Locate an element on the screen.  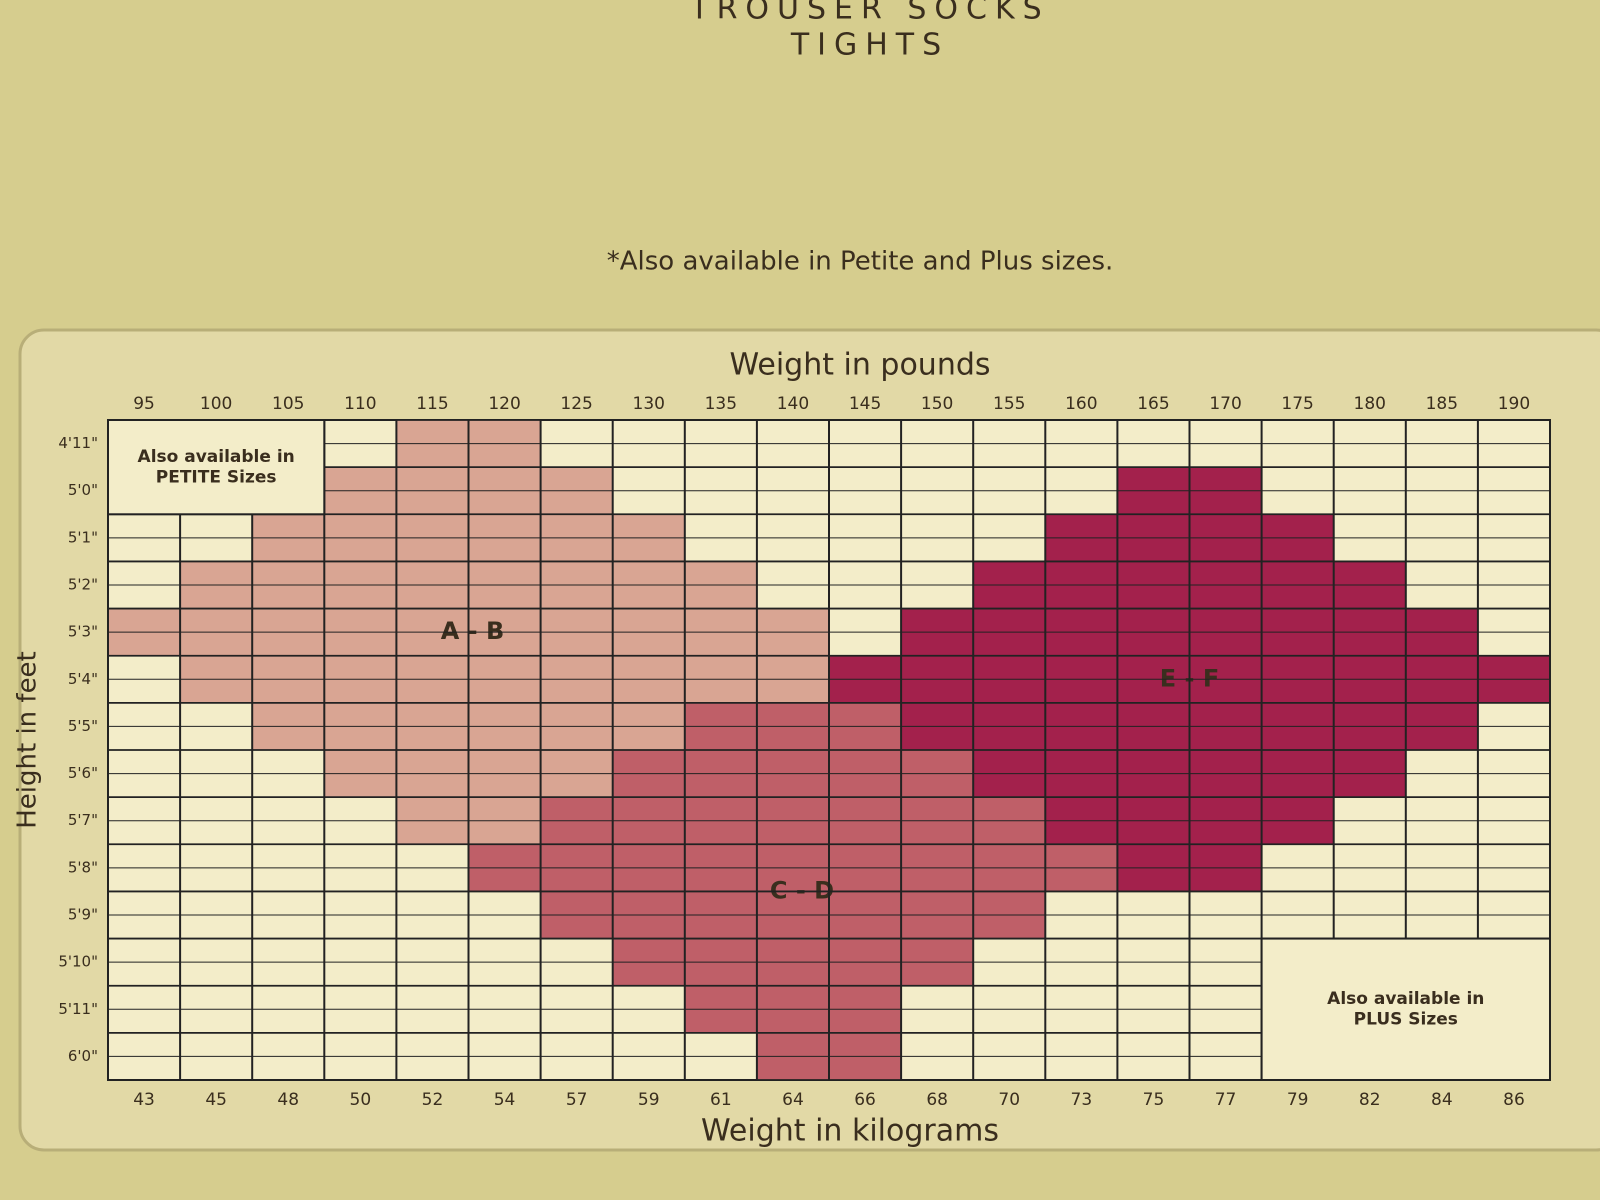
pound-label: 145 is located at coordinates (865, 404).